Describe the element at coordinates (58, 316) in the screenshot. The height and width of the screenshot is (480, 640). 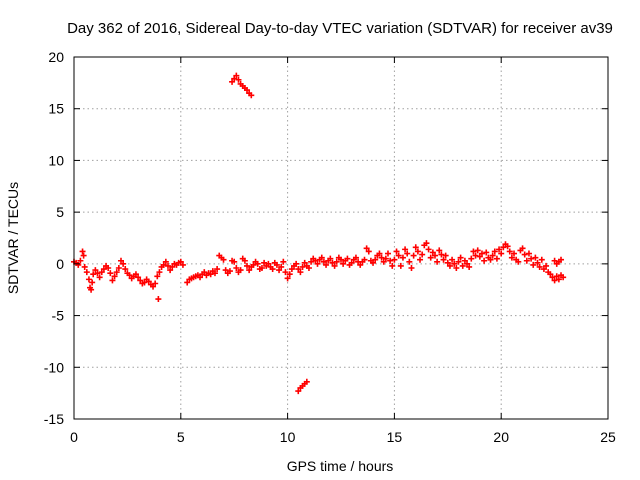
I see `y-tick-label: -5` at that location.